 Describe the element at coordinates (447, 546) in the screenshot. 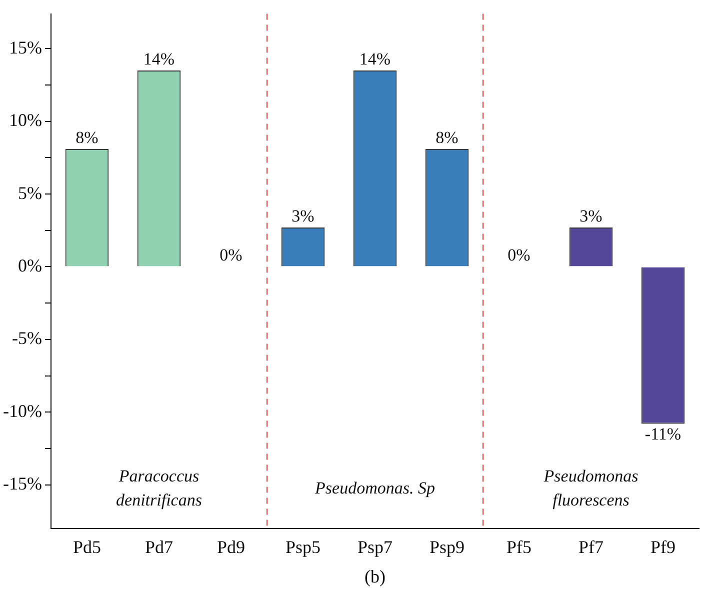

I see `x-tick-label: Psp9` at that location.